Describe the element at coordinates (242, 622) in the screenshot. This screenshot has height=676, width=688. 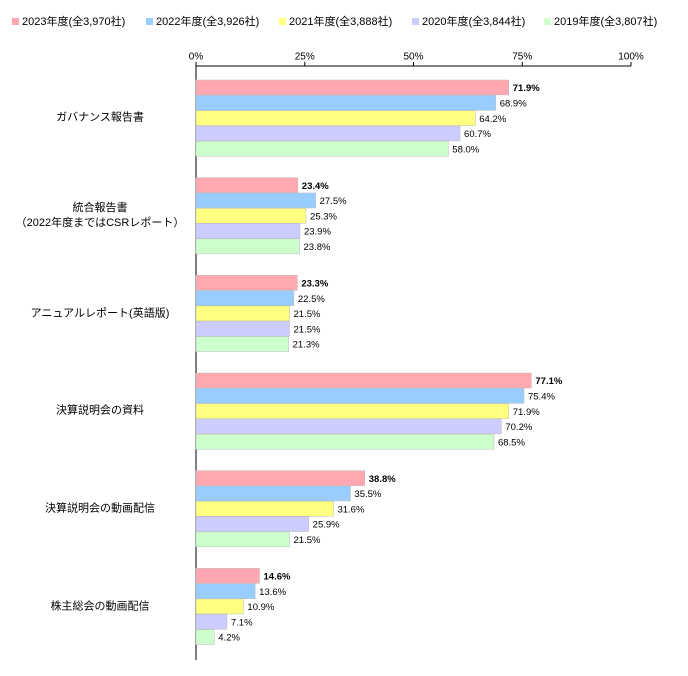
I see `value-label: 7.1%` at that location.